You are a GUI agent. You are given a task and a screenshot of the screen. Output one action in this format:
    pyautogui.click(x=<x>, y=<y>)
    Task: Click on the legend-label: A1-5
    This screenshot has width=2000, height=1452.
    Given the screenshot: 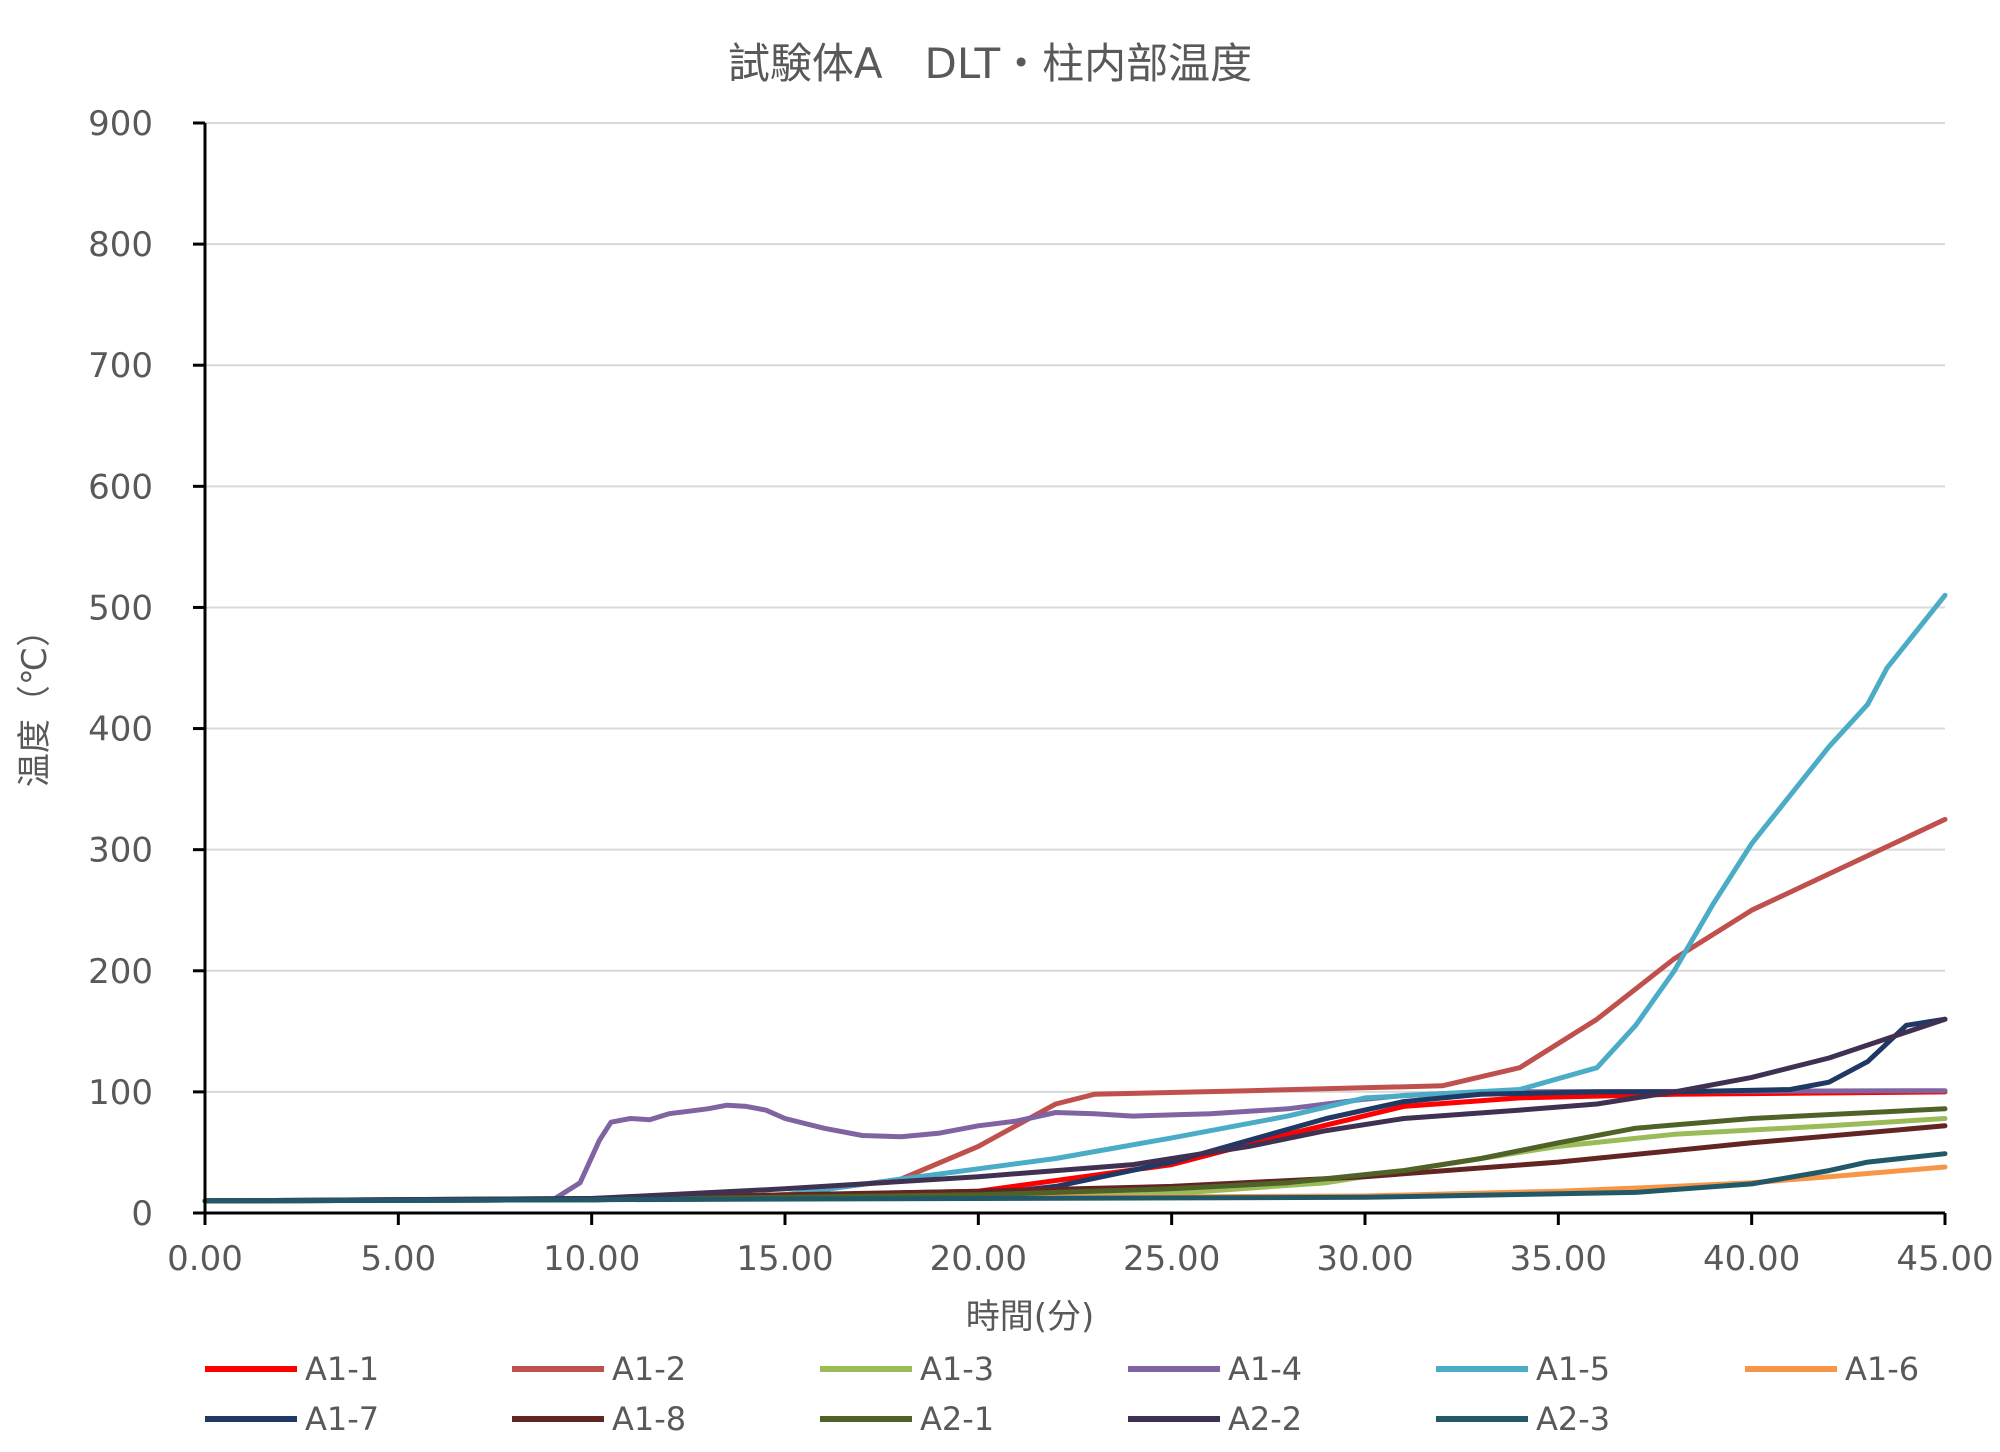 What is the action you would take?
    pyautogui.click(x=1573, y=1369)
    